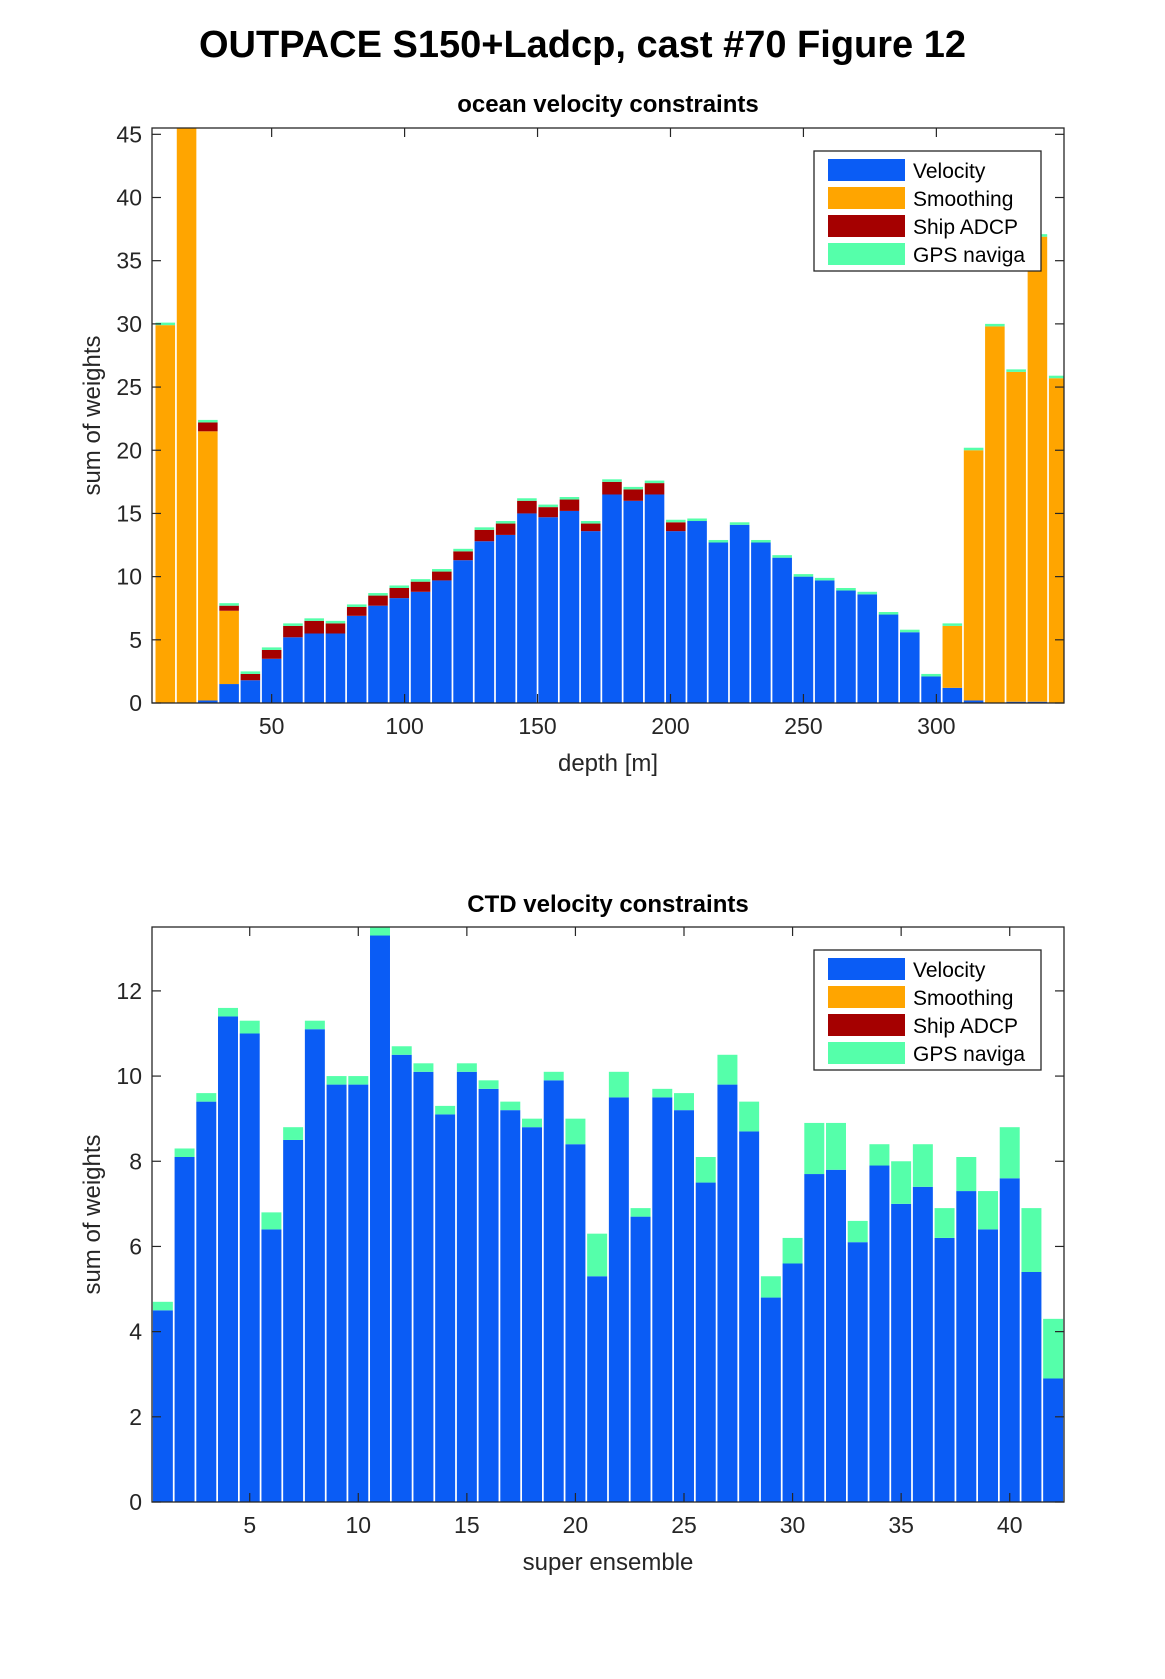 This screenshot has height=1679, width=1165. I want to click on y-axis-label: sum of weights, so click(92, 415).